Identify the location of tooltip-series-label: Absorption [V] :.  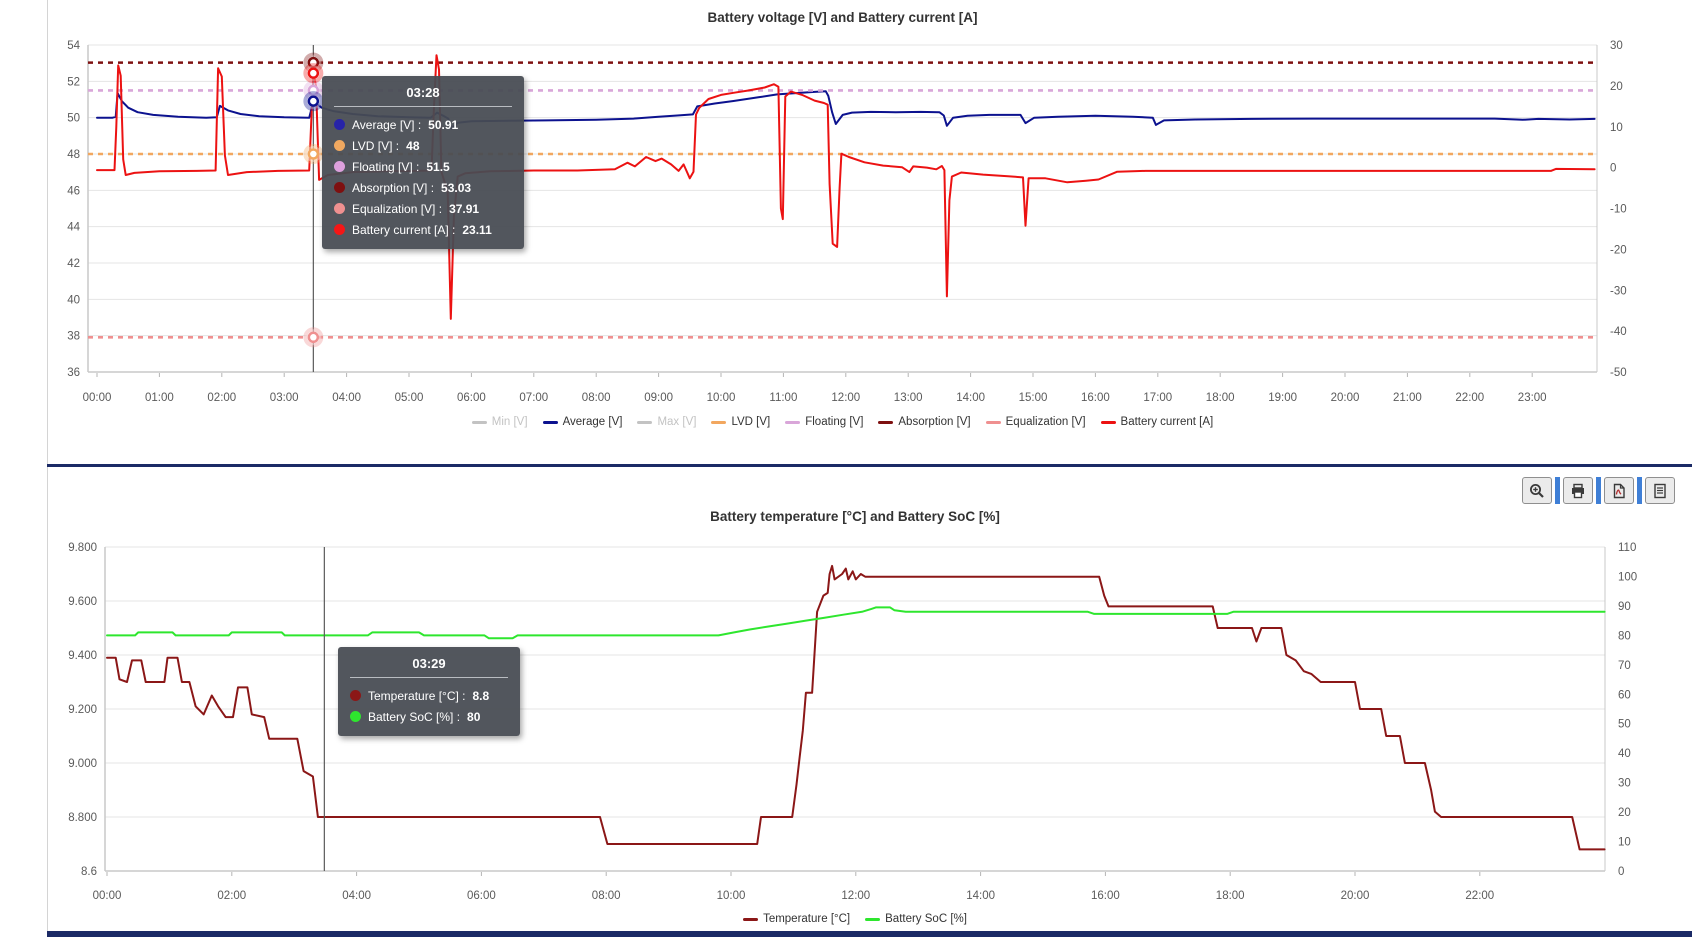
(393, 187).